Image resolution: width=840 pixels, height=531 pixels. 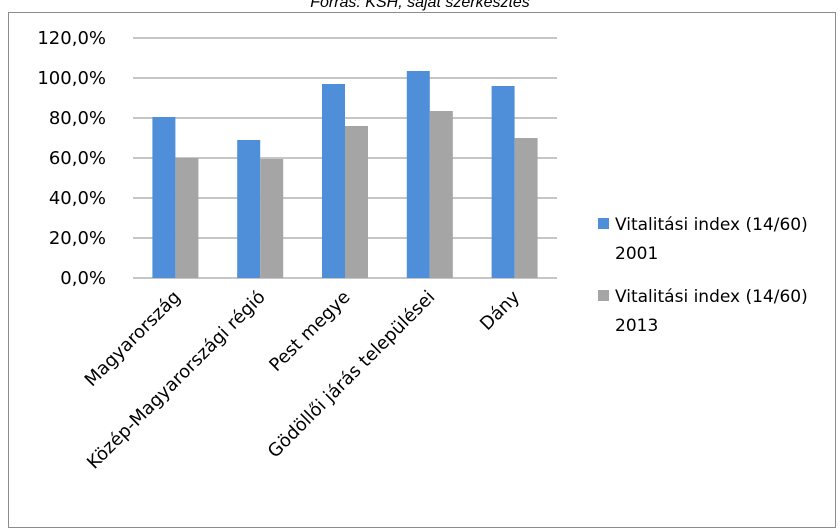 I want to click on chart-caption: Forrás: KSH, saját szerkesztés, so click(x=420, y=5).